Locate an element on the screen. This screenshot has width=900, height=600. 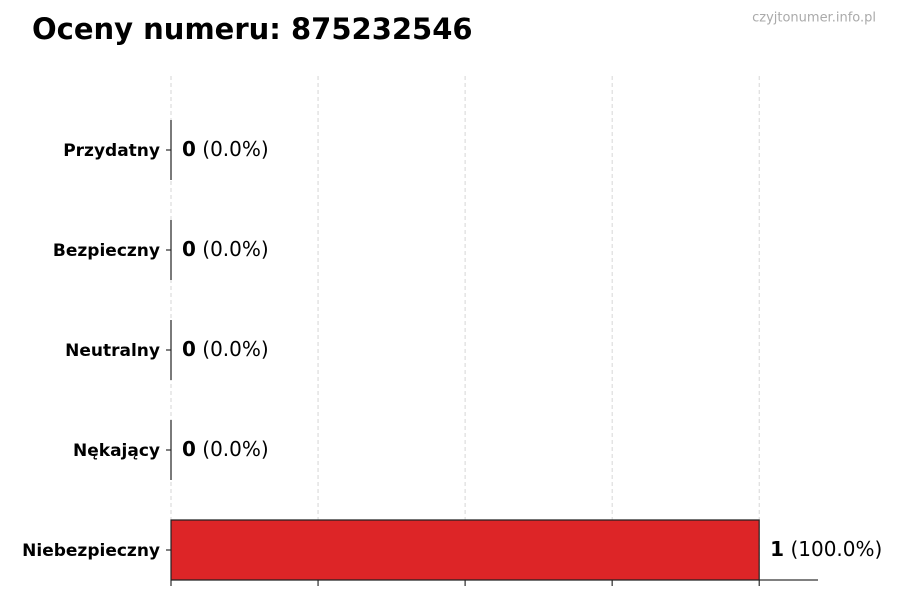
count-label: 1 is located at coordinates (777, 549).